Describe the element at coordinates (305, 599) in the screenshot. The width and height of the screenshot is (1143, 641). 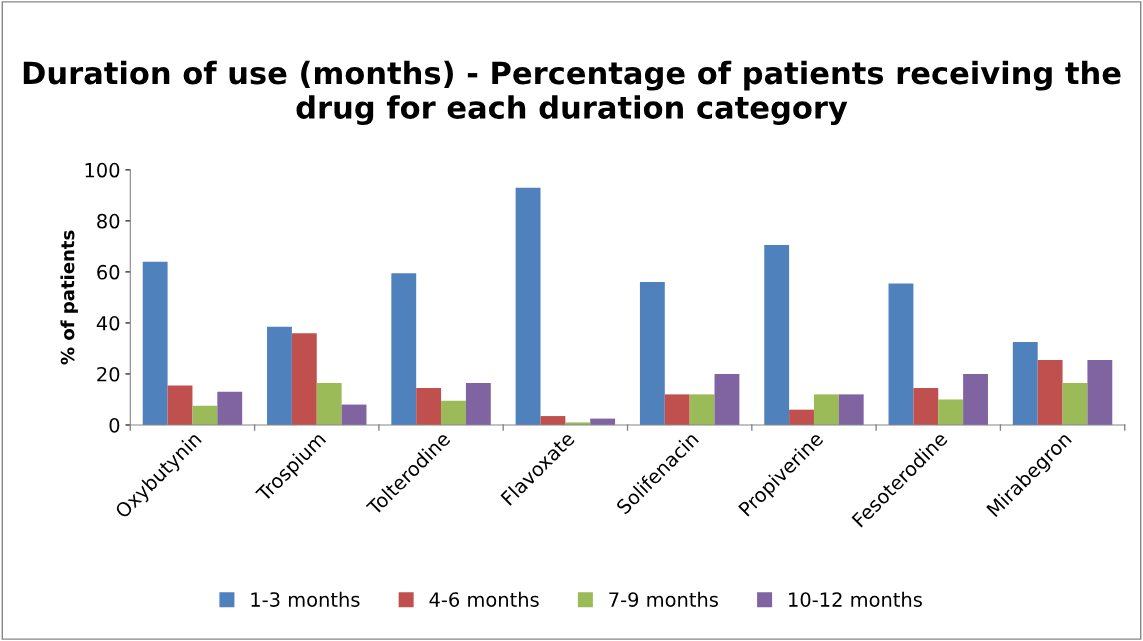
I see `legend-label: 1-3 months` at that location.